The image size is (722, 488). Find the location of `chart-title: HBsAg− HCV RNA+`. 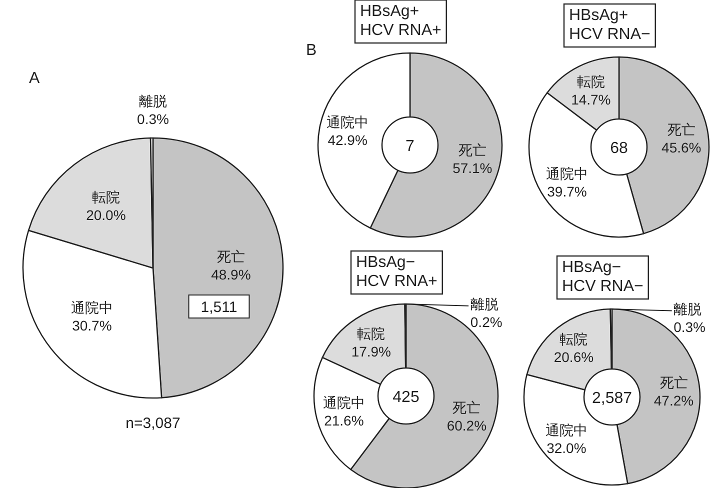

chart-title: HBsAg− HCV RNA+ is located at coordinates (397, 272).